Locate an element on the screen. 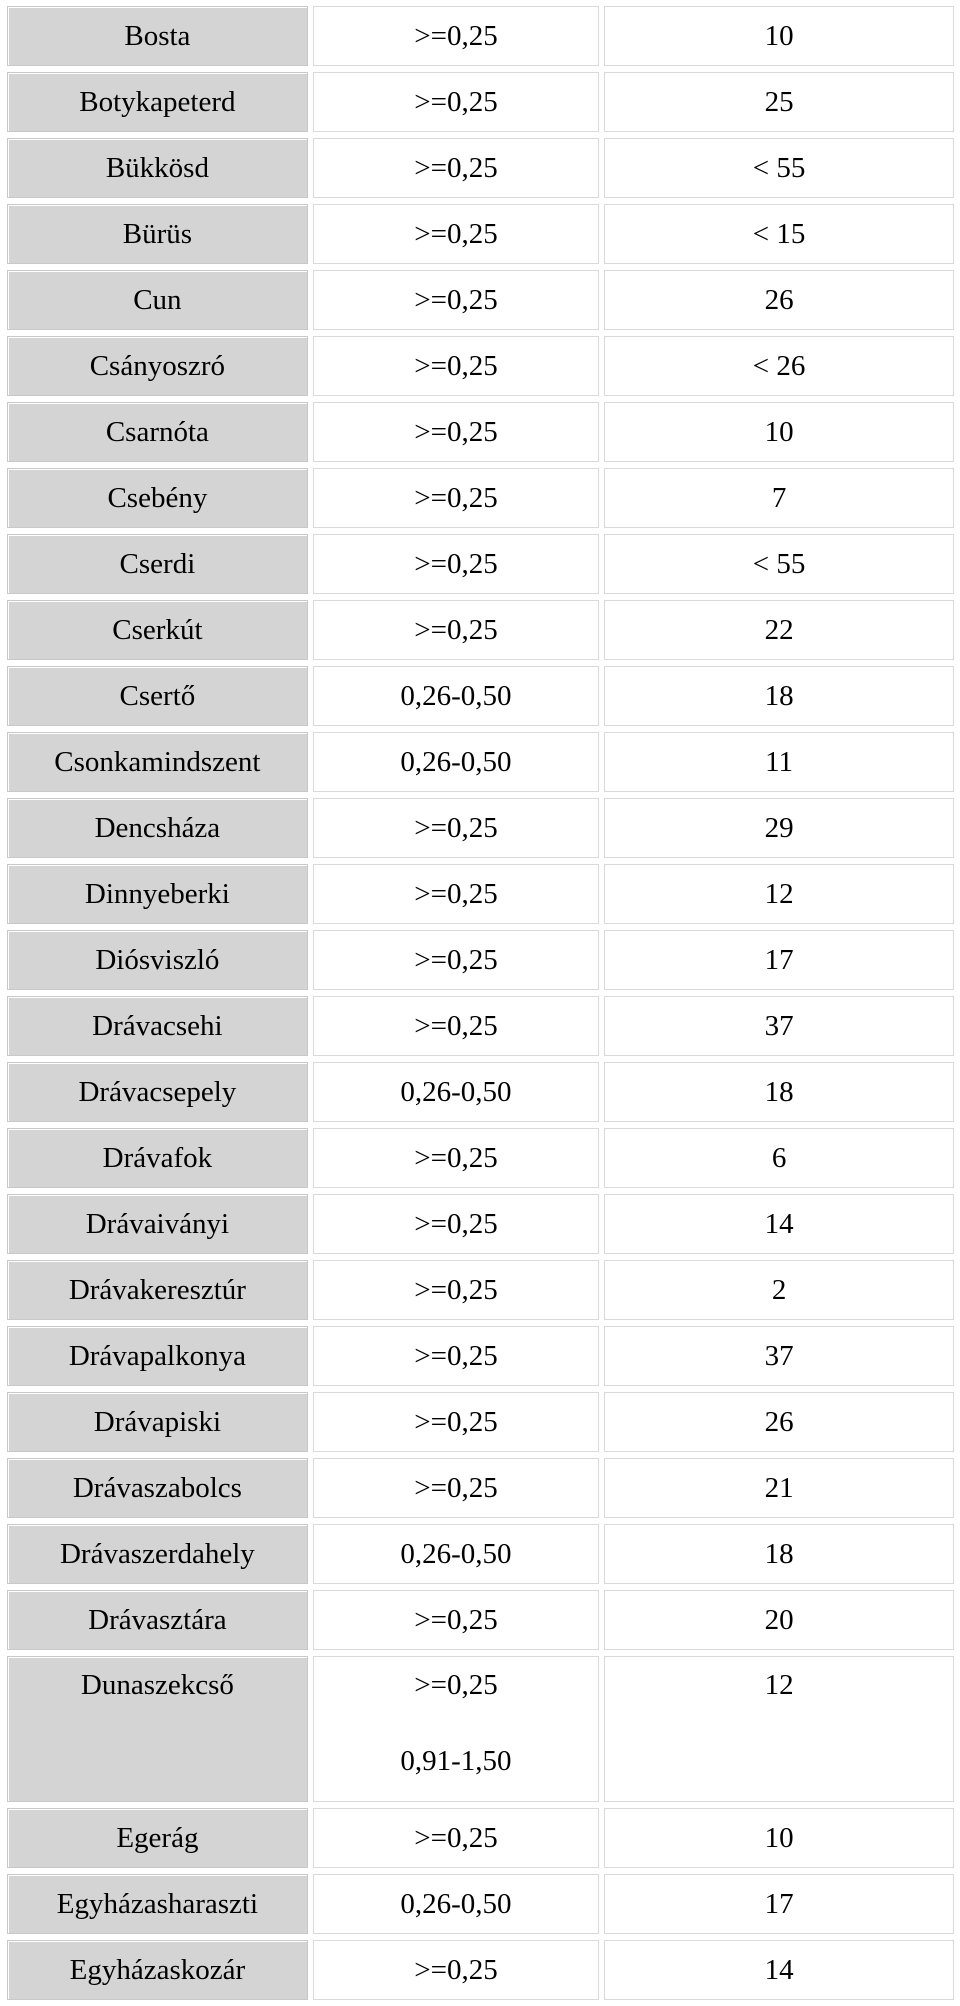 The width and height of the screenshot is (960, 2006). settlement-name-cell: Csányoszró is located at coordinates (157, 366).